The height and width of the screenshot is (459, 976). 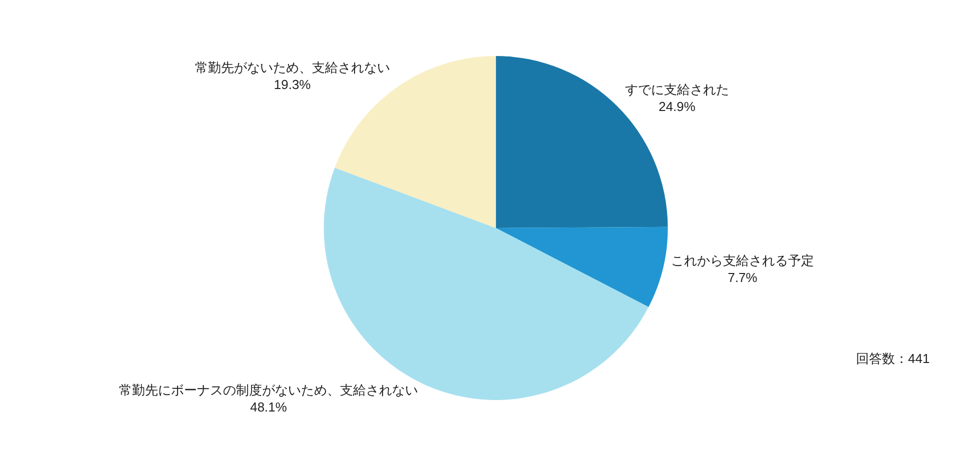 What do you see at coordinates (293, 84) in the screenshot?
I see `data-label: 19.3%` at bounding box center [293, 84].